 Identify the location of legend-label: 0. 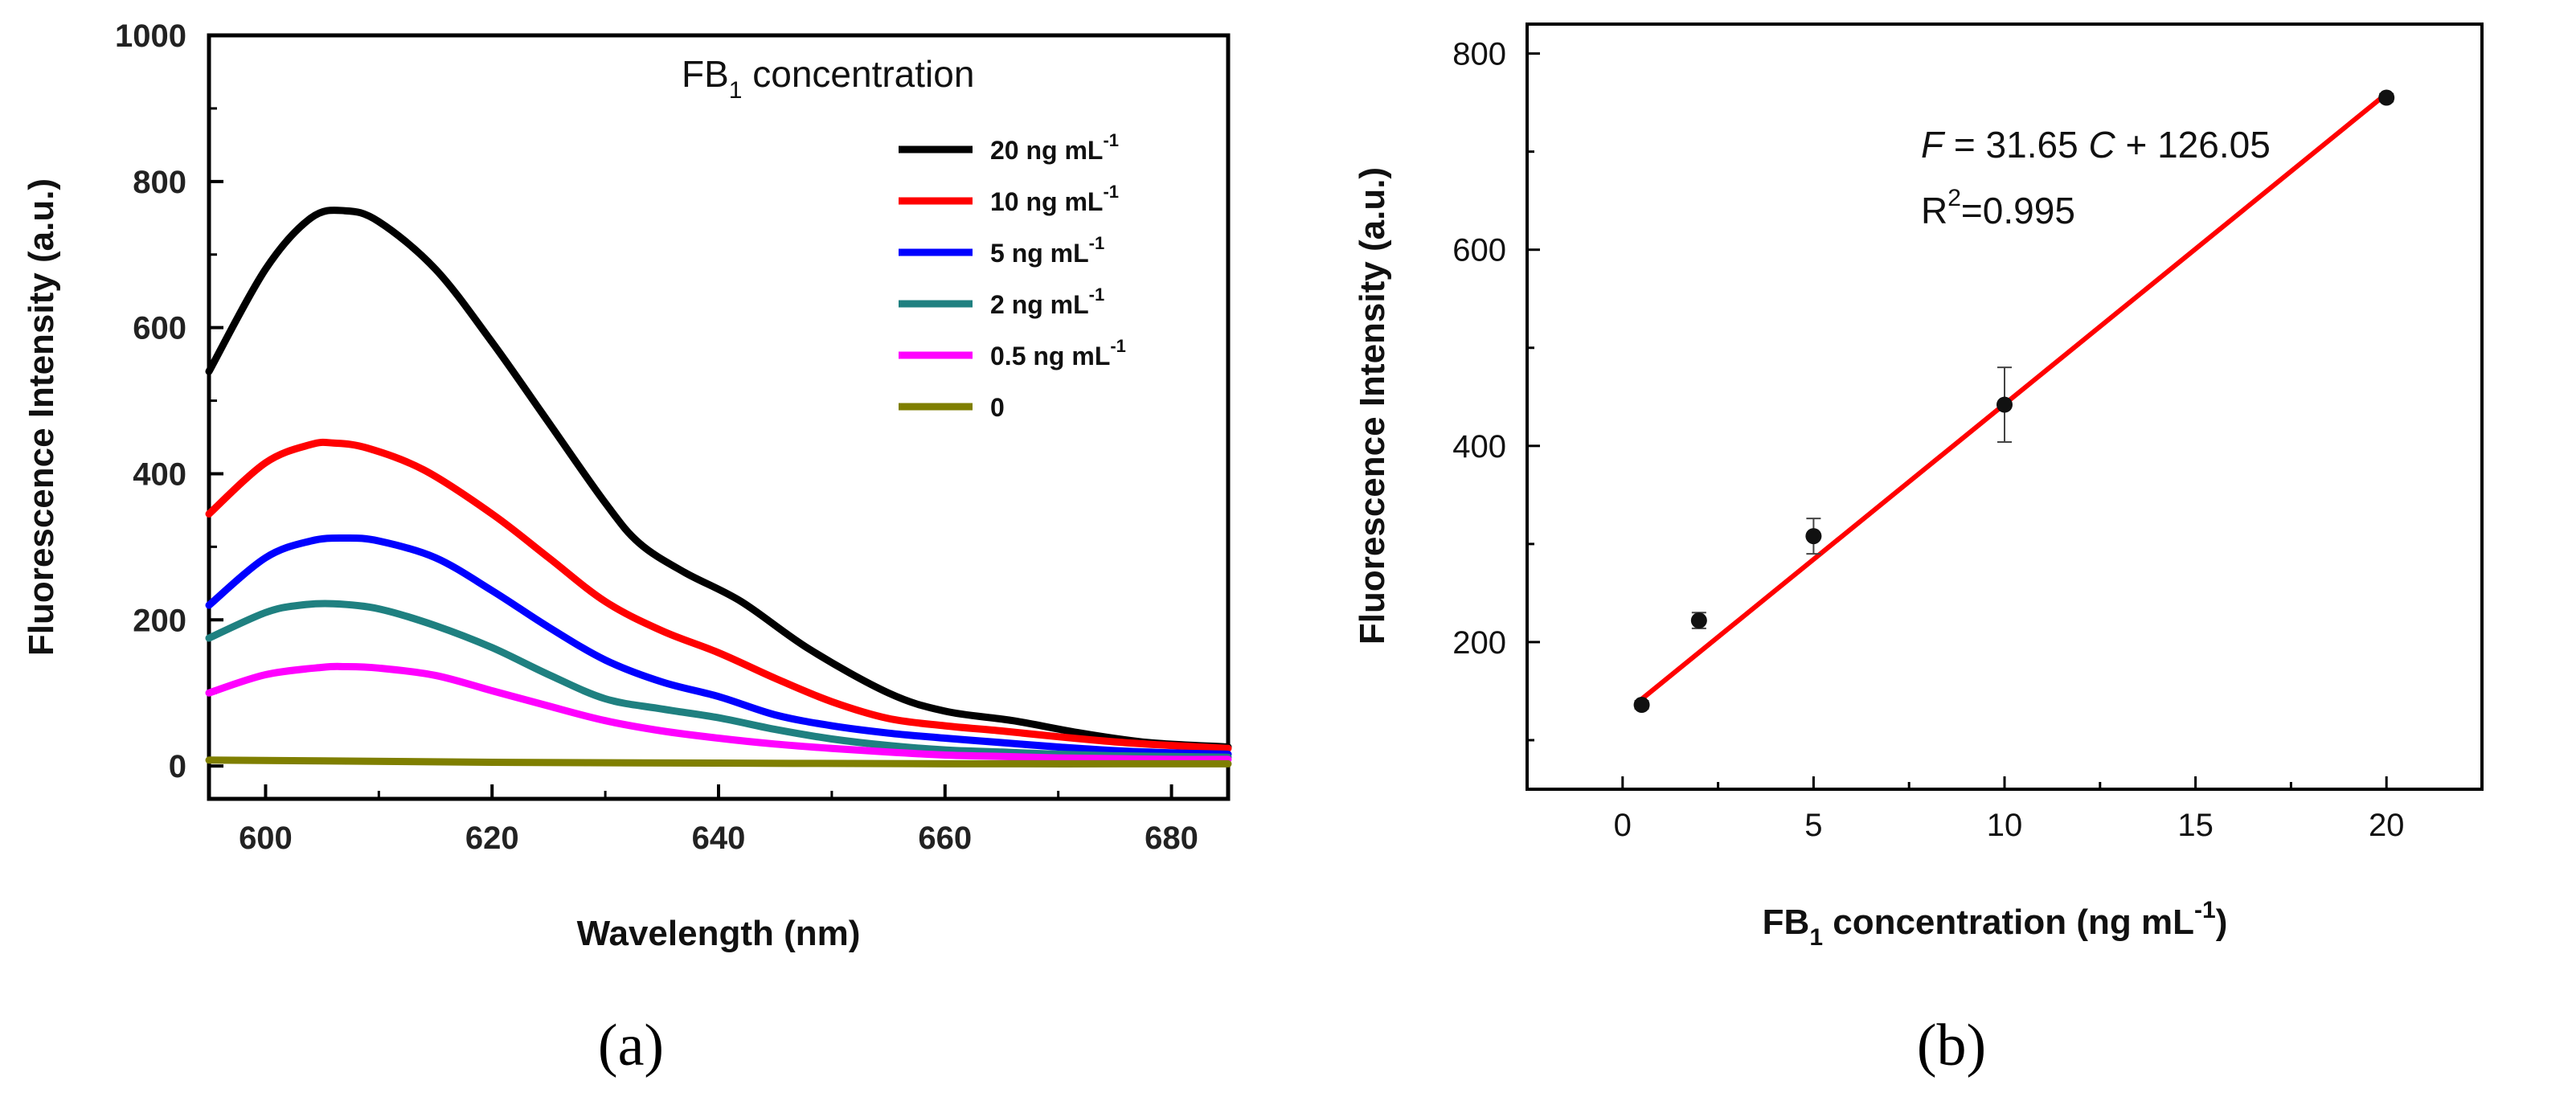
(997, 408).